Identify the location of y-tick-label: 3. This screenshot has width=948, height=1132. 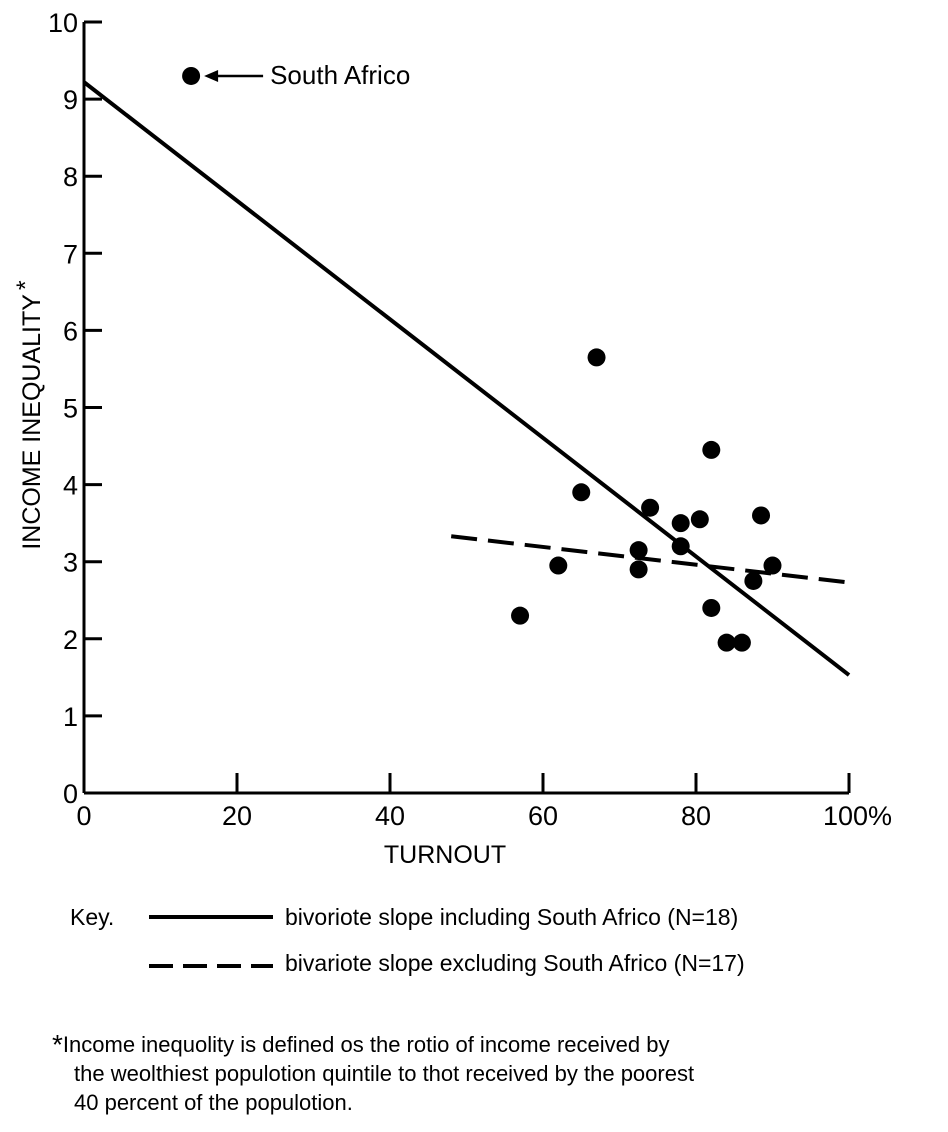
(70, 563).